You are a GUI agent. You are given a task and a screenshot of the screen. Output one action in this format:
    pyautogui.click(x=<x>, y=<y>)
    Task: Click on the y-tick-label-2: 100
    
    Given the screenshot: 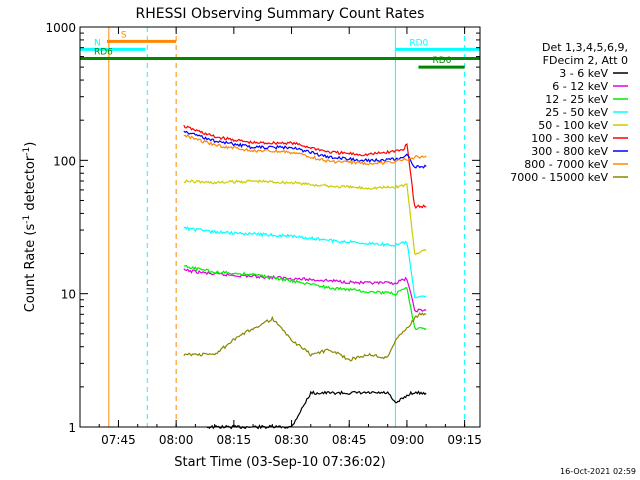 What is the action you would take?
    pyautogui.click(x=64, y=161)
    